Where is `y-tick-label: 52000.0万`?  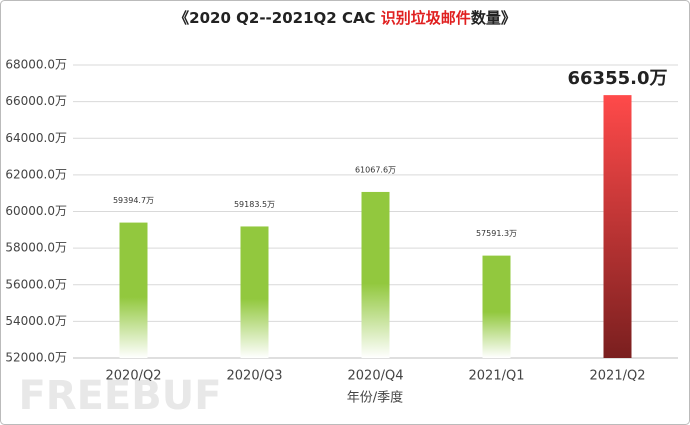
y-tick-label: 52000.0万 is located at coordinates (36, 358).